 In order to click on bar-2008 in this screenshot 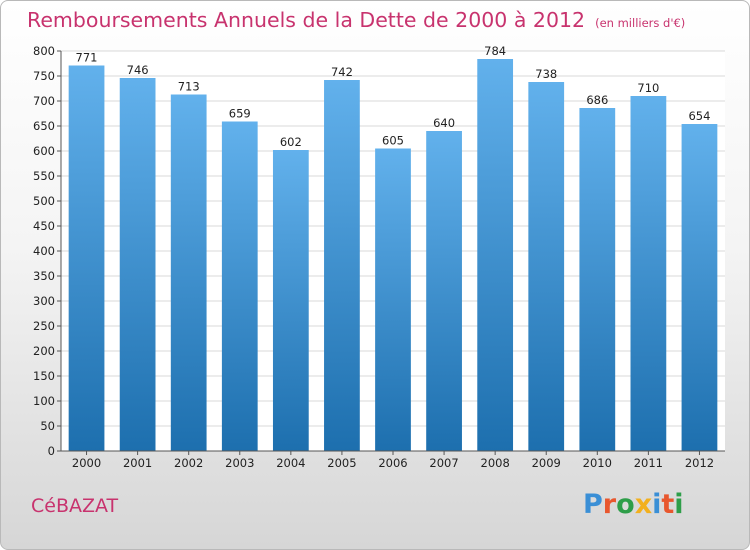, I will do `click(495, 255)`.